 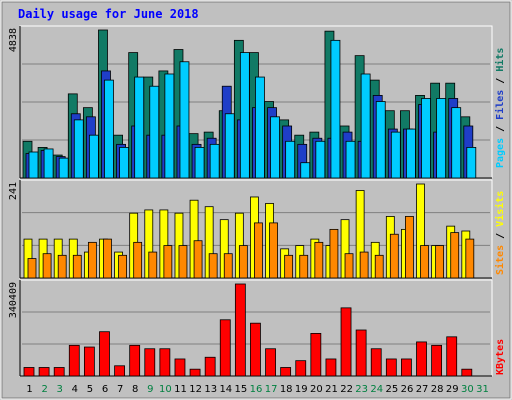 What do you see at coordinates (108, 14) in the screenshot?
I see `chart-title: Daily usage for June 2018` at bounding box center [108, 14].